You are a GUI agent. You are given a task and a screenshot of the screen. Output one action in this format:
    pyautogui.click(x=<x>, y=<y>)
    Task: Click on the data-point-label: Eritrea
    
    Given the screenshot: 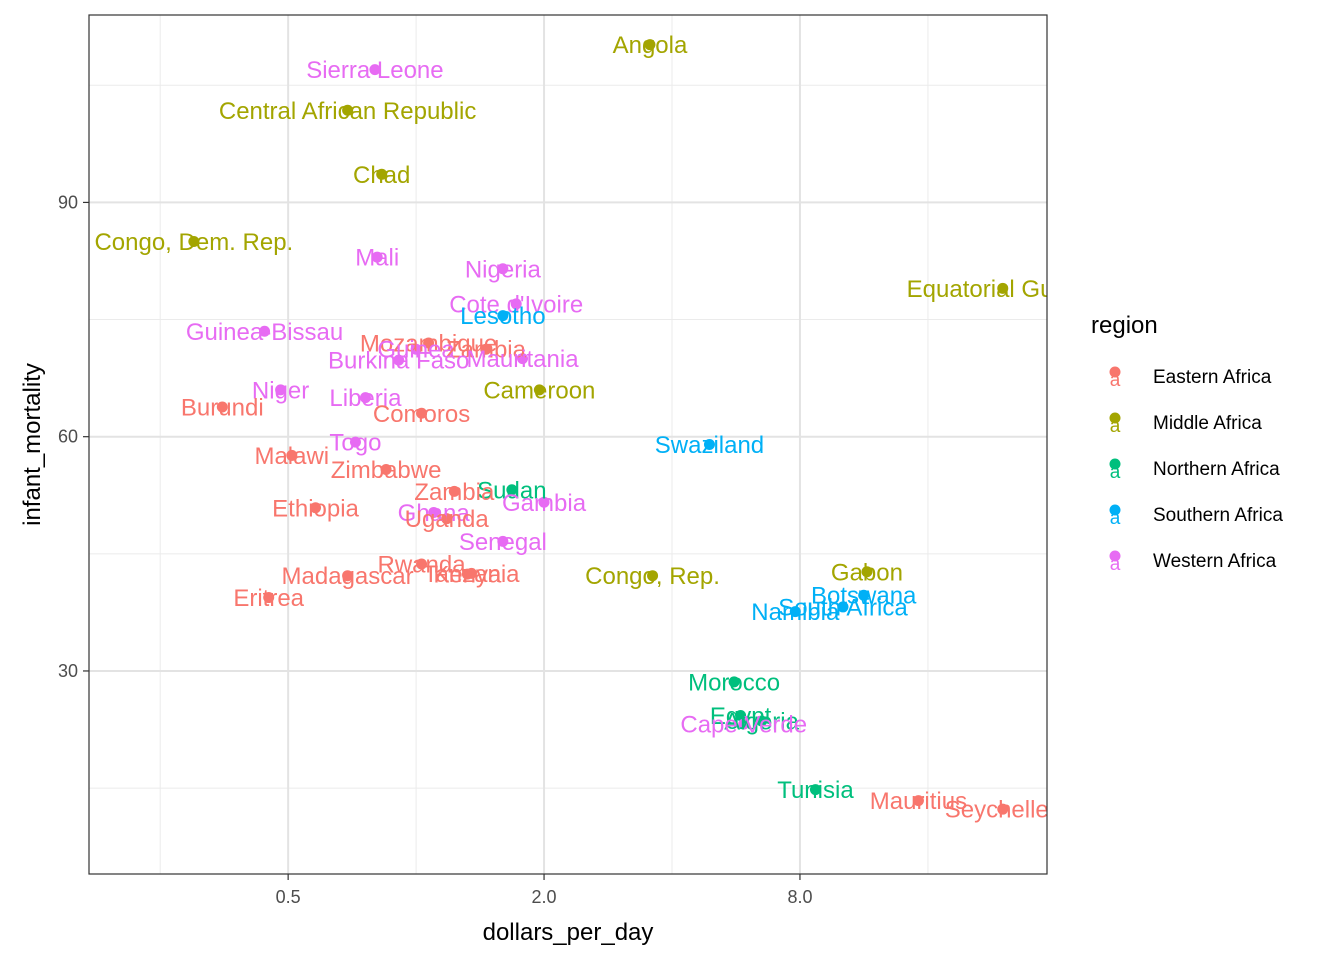 What is the action you would take?
    pyautogui.click(x=268, y=598)
    